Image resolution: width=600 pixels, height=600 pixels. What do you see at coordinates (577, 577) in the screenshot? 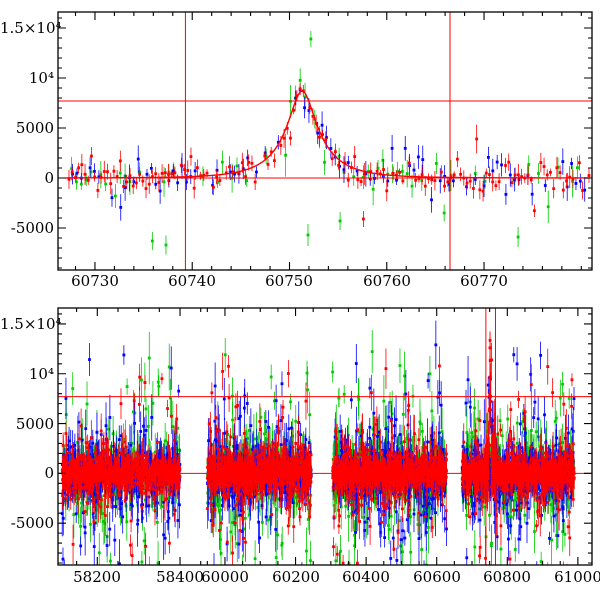
I see `x-axis-tick-label: 61000` at bounding box center [577, 577].